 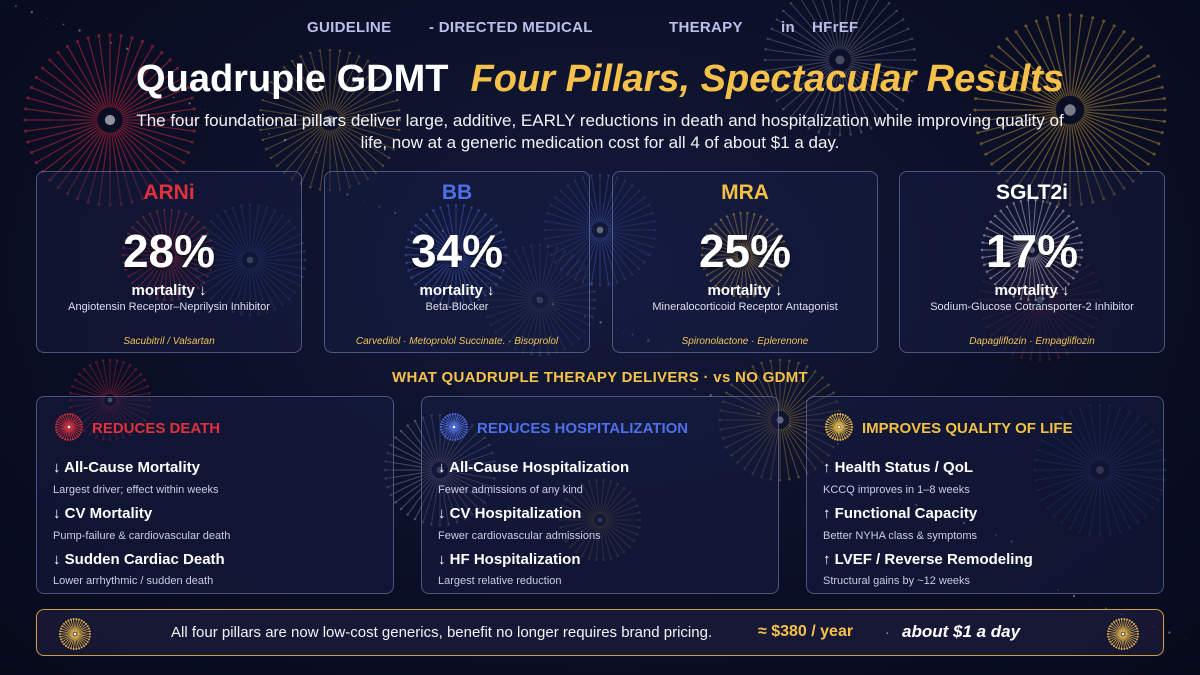 What do you see at coordinates (961, 631) in the screenshot?
I see `daily-price: about $1 a day` at bounding box center [961, 631].